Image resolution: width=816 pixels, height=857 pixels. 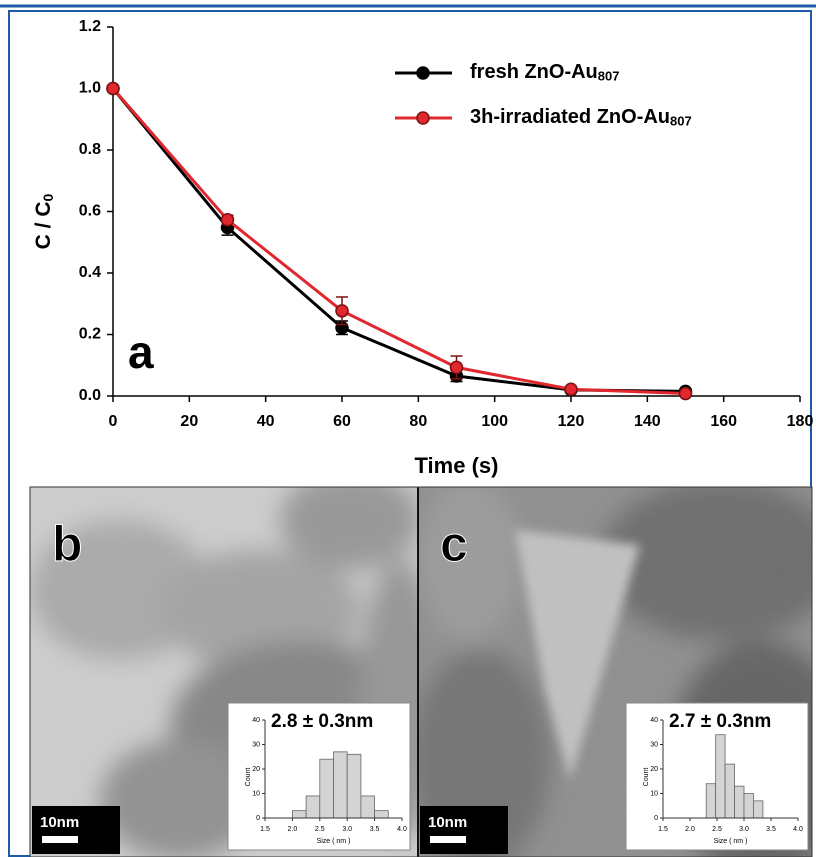 I want to click on legend-label: 3h-irradiated ZnO-Au807, so click(x=581, y=117).